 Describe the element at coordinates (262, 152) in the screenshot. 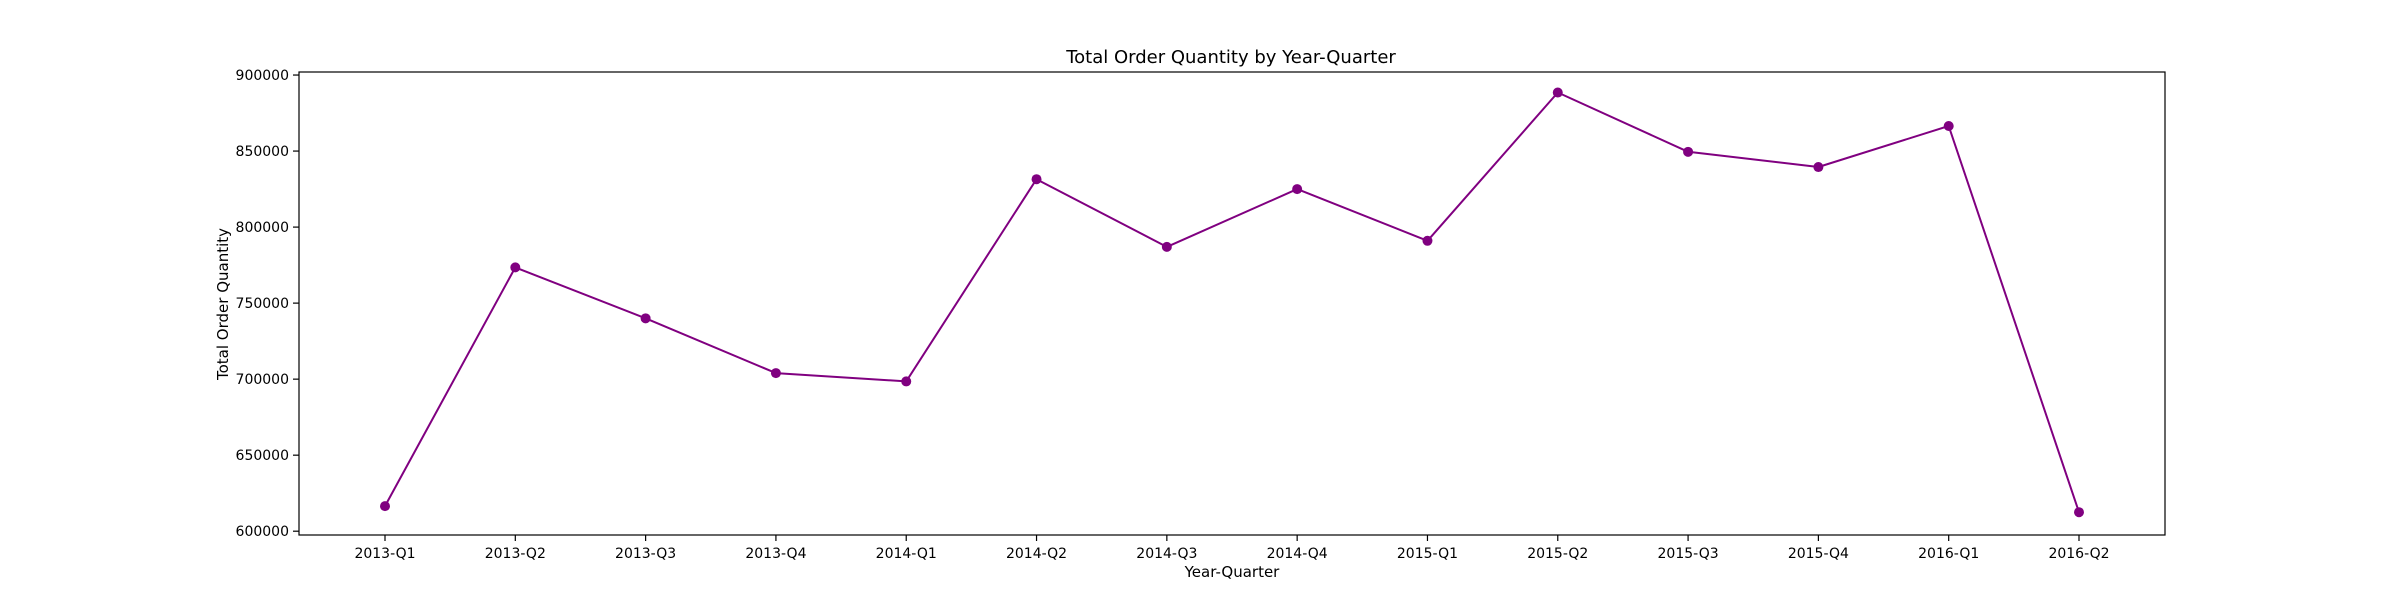

I see `y-tick-label: 850000` at that location.